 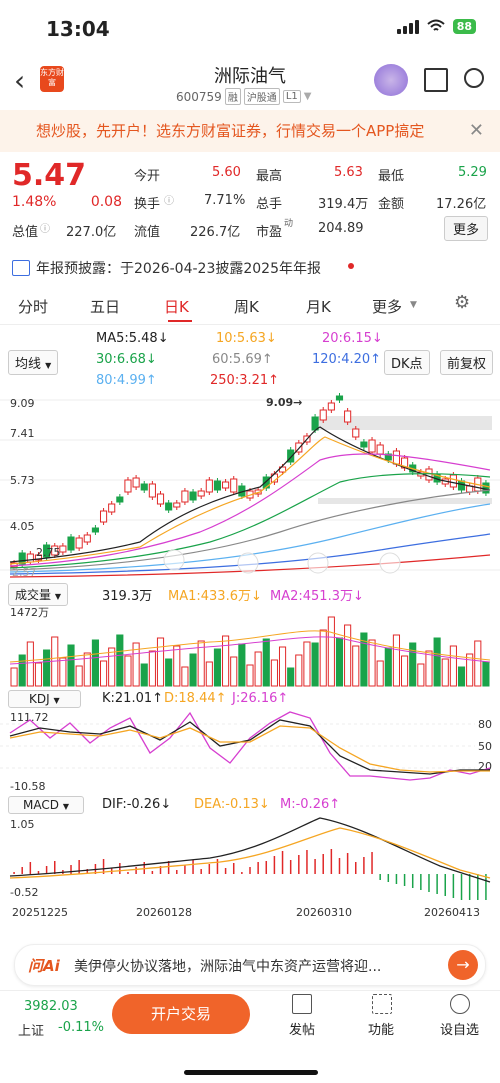 What do you see at coordinates (472, 172) in the screenshot?
I see `low-value: 5.29` at bounding box center [472, 172].